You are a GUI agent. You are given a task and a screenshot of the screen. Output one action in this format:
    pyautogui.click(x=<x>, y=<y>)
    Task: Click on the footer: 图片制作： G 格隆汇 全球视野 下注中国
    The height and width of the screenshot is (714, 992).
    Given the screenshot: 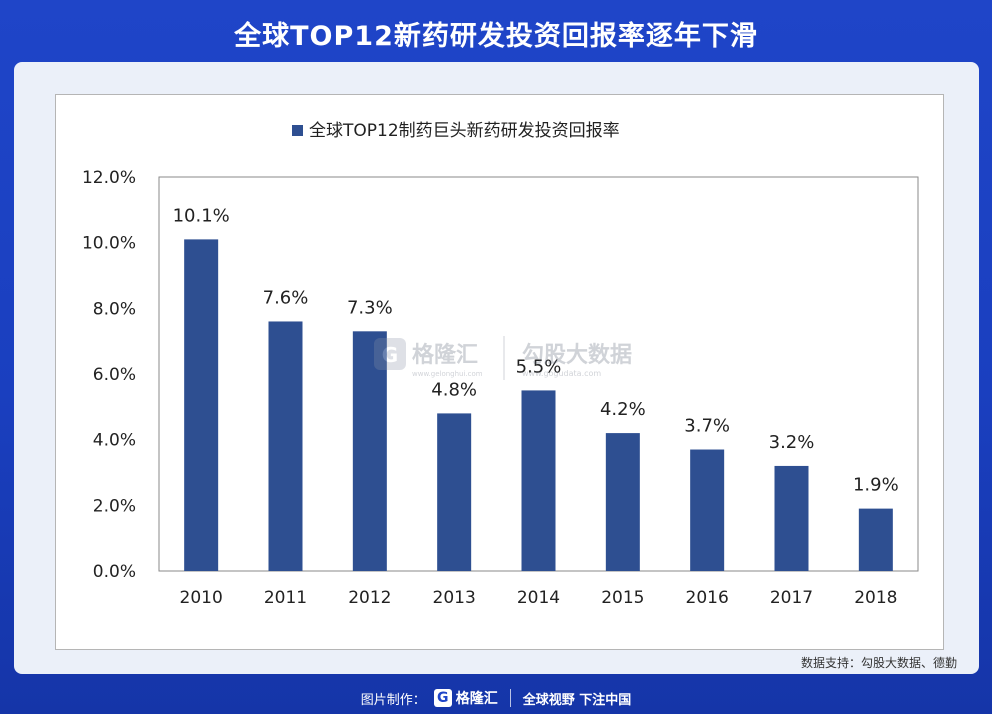 What is the action you would take?
    pyautogui.click(x=496, y=698)
    